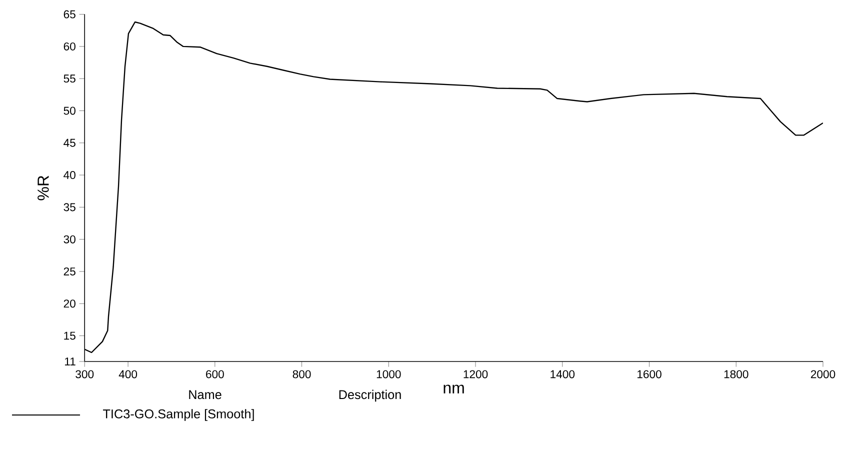 Image resolution: width=847 pixels, height=450 pixels. What do you see at coordinates (70, 304) in the screenshot?
I see `y-tick-label: 20` at bounding box center [70, 304].